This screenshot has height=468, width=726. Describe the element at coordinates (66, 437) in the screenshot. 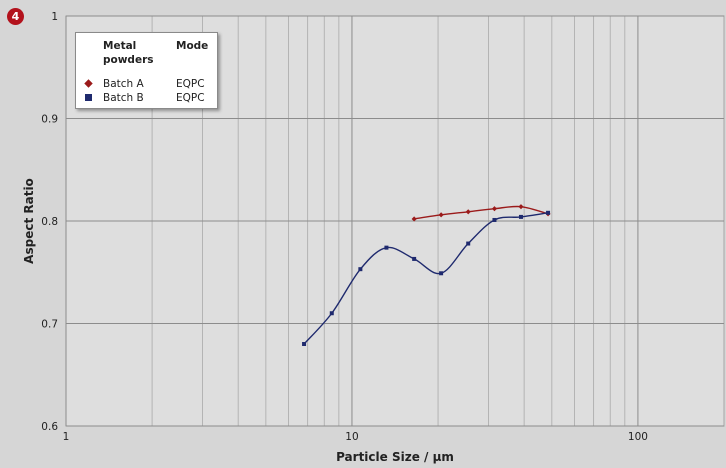

I see `x-tick-label: 1` at that location.